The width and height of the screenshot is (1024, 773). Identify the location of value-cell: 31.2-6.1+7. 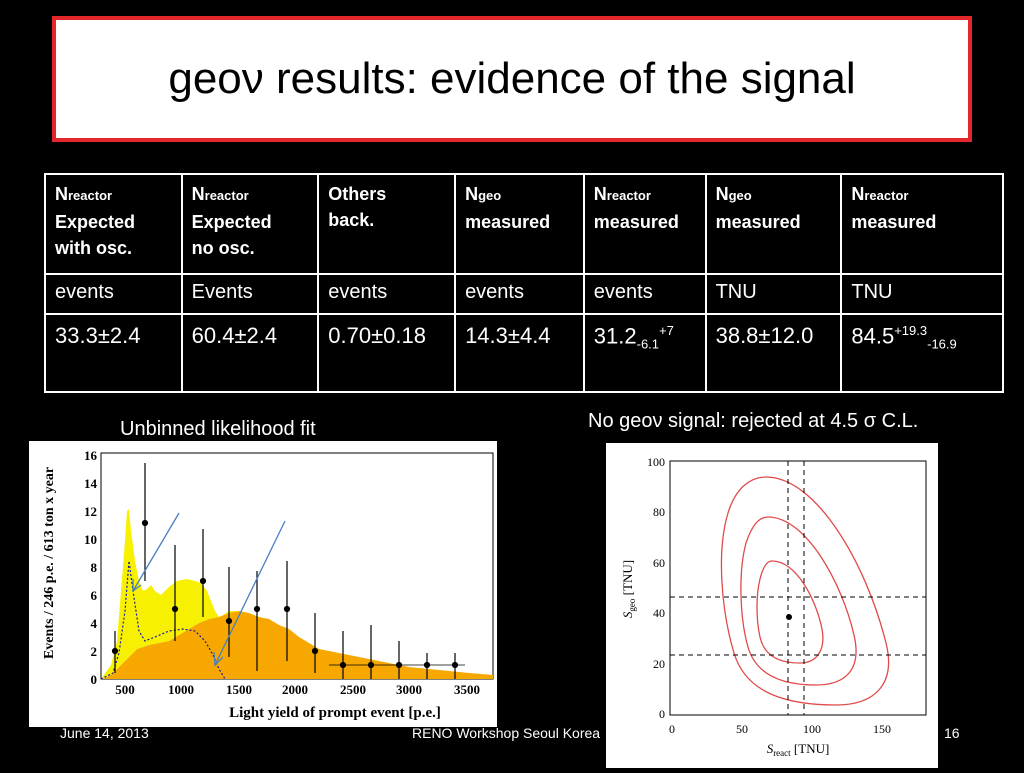
(644, 353).